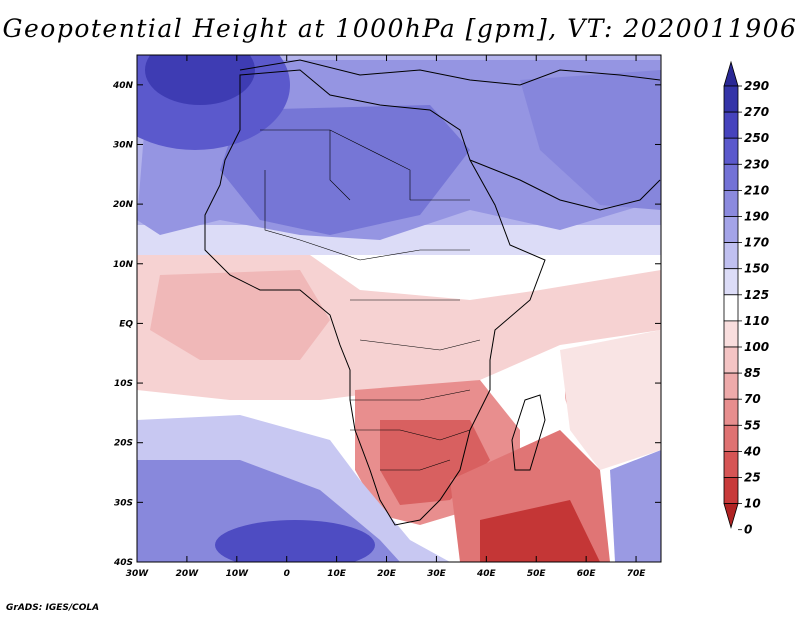 The image size is (800, 618). I want to click on field-gulf-guinea, so click(240, 315).